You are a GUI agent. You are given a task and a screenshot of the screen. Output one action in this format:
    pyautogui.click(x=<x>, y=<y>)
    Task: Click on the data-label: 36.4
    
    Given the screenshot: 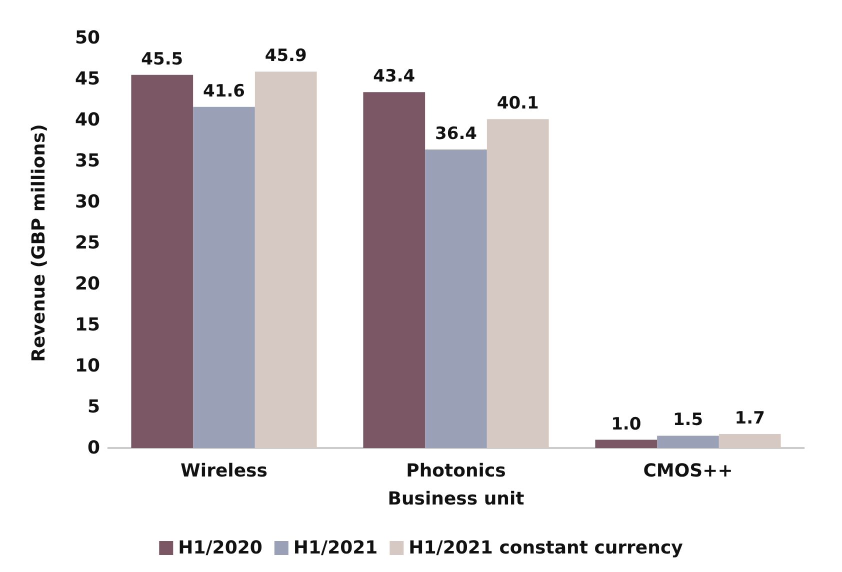 What is the action you would take?
    pyautogui.click(x=456, y=134)
    